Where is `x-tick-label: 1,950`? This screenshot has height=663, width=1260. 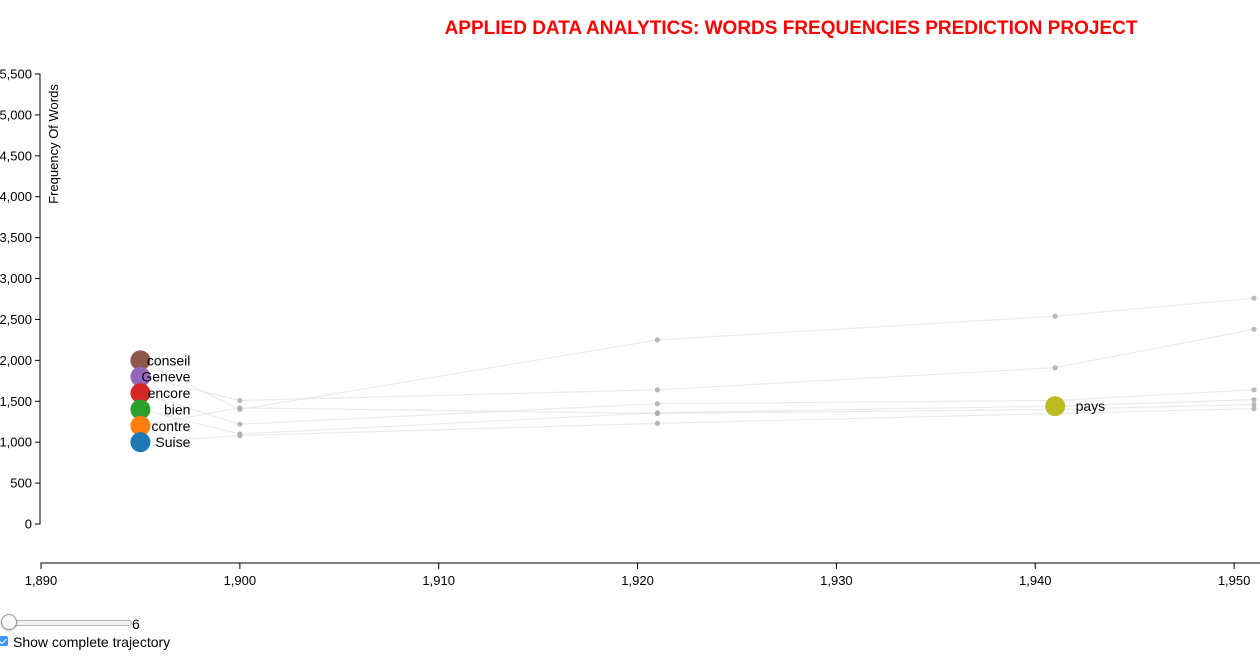 x-tick-label: 1,950 is located at coordinates (1234, 580).